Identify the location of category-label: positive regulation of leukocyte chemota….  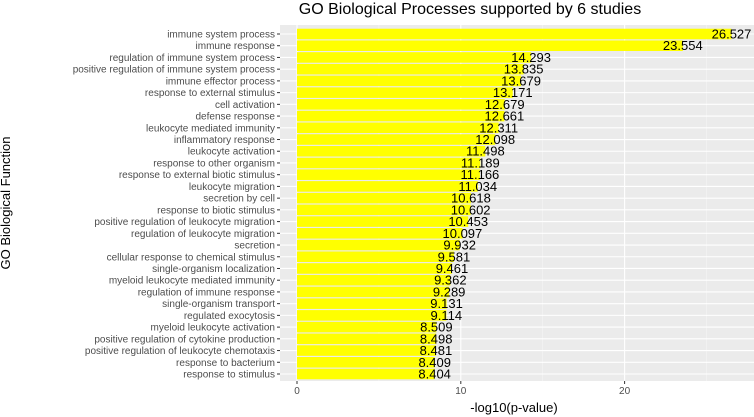
(180, 351).